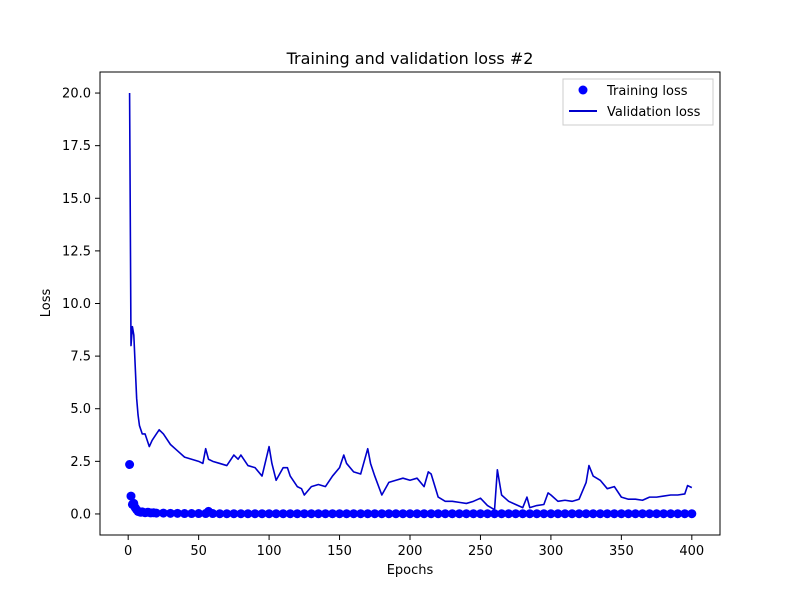  I want to click on y-axis-label: Loss, so click(46, 303).